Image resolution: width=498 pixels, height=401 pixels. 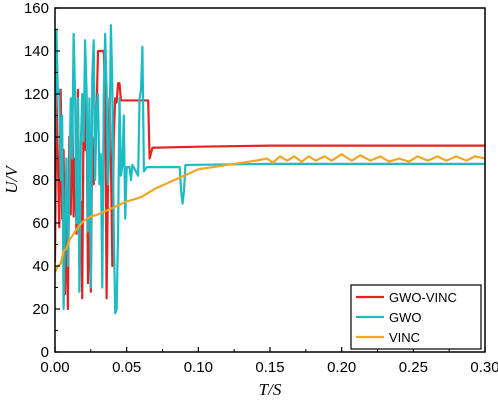 What do you see at coordinates (126, 367) in the screenshot?
I see `x-tick-label: 0.05` at bounding box center [126, 367].